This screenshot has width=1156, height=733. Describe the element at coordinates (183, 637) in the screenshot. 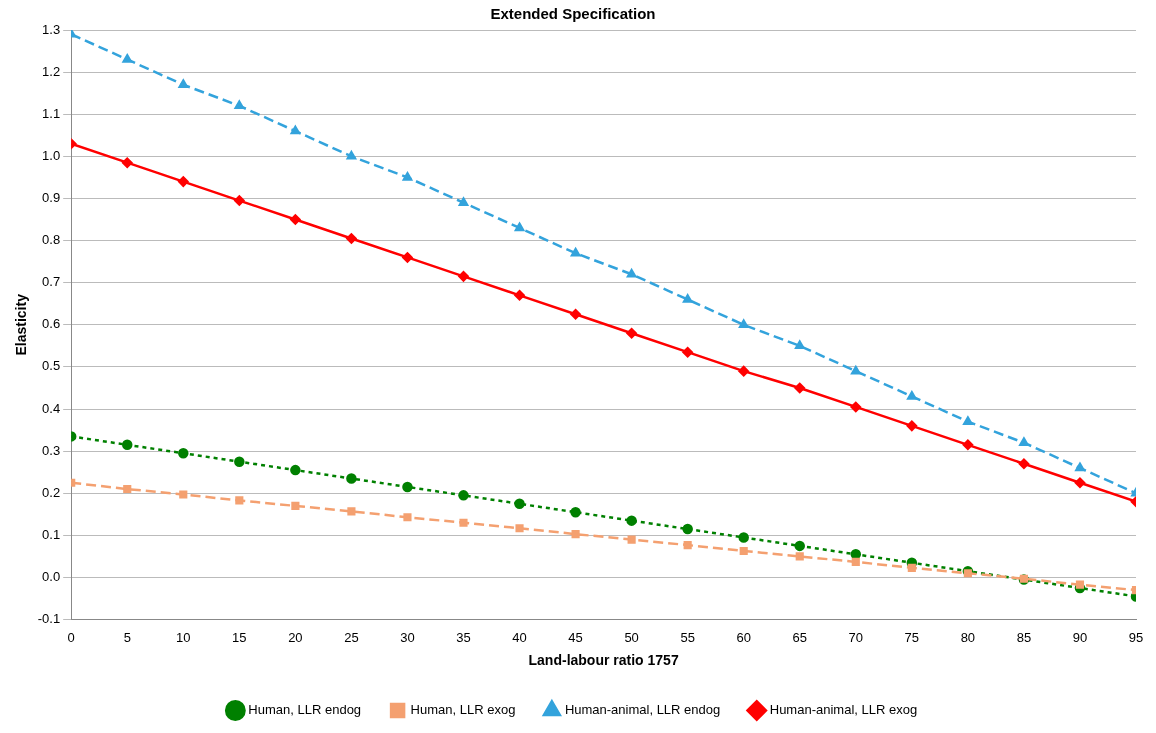

I see `x-tick-label: 10` at that location.